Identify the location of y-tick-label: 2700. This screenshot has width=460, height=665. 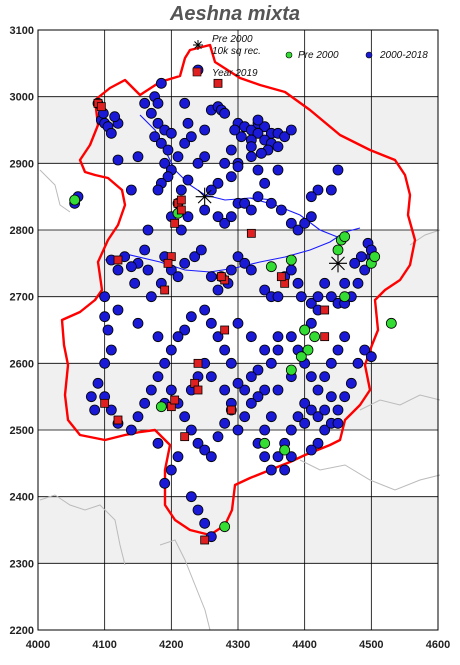
(22, 298).